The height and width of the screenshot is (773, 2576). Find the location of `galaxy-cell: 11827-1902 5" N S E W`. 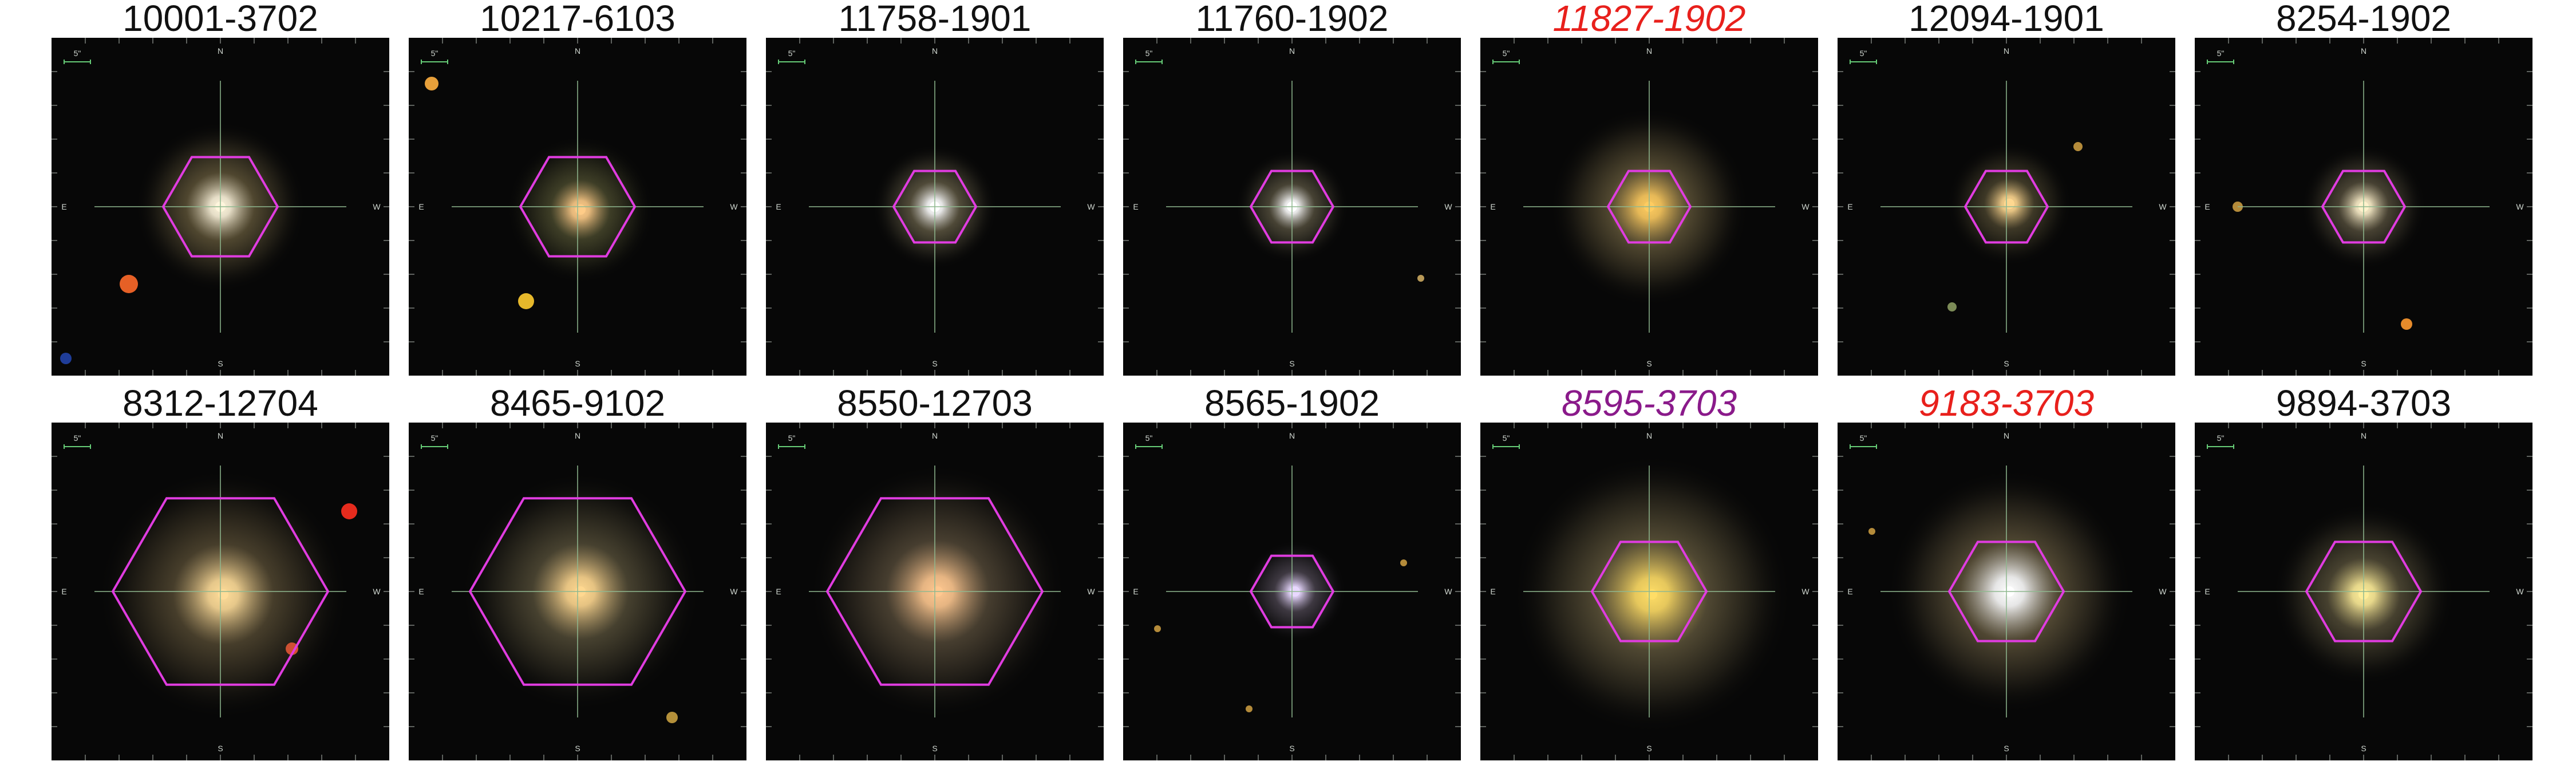

galaxy-cell: 11827-1902 5" N S E W is located at coordinates (1649, 188).